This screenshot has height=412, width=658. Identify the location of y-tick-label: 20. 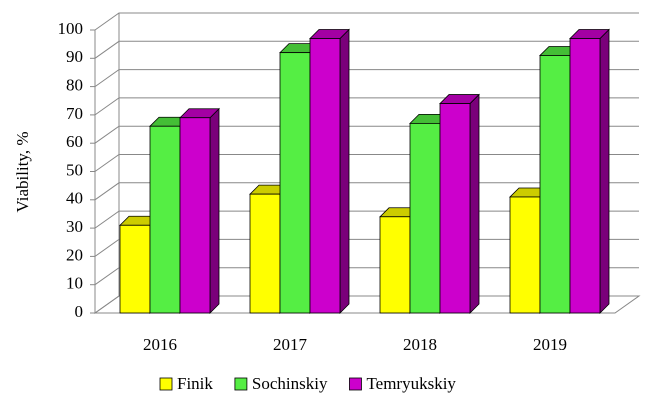
(74, 254).